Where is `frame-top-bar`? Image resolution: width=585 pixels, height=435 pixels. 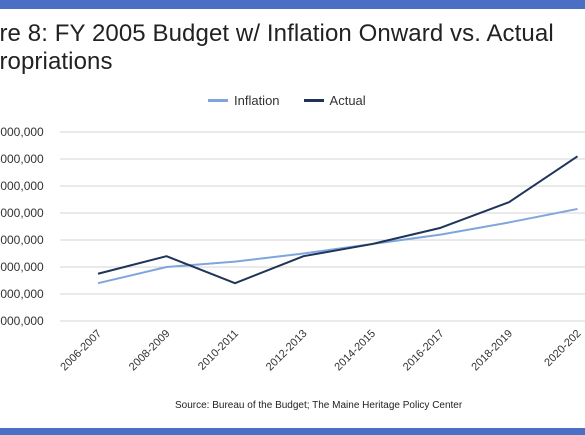
frame-top-bar is located at coordinates (292, 4).